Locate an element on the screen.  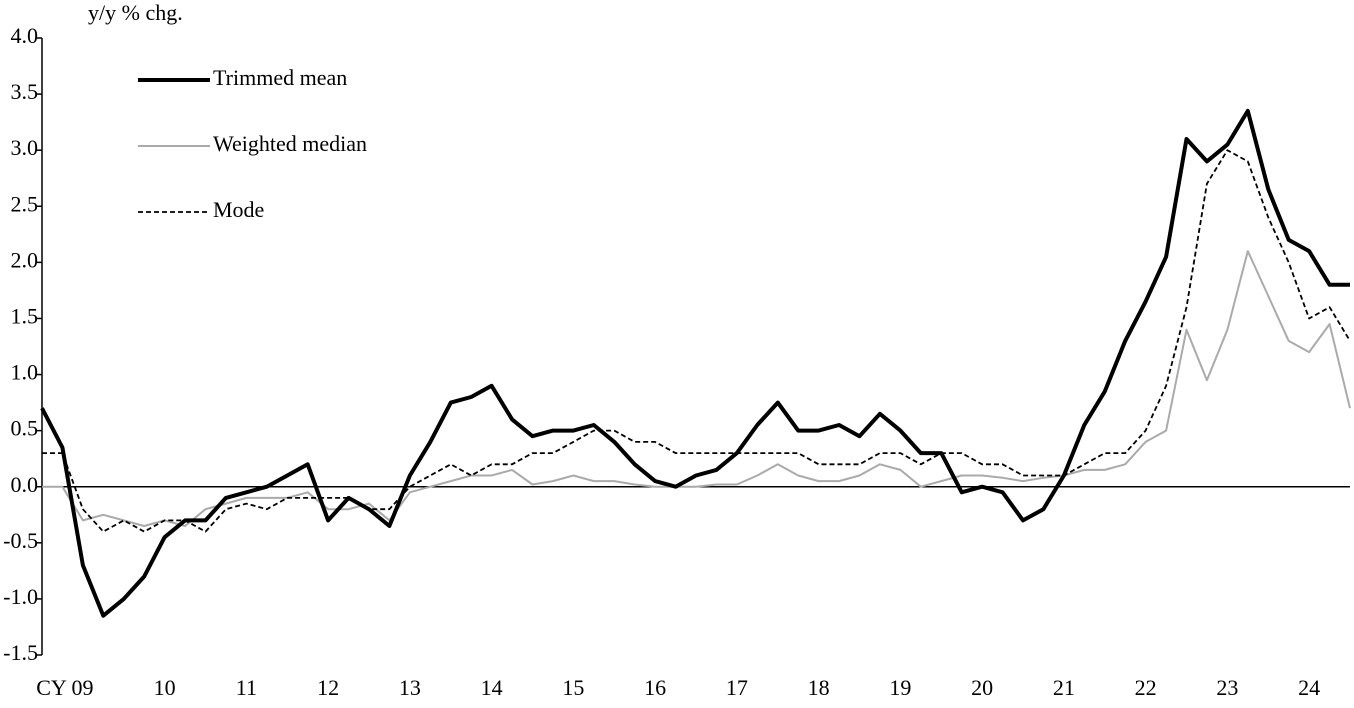
x-tick-label: 18 is located at coordinates (819, 687).